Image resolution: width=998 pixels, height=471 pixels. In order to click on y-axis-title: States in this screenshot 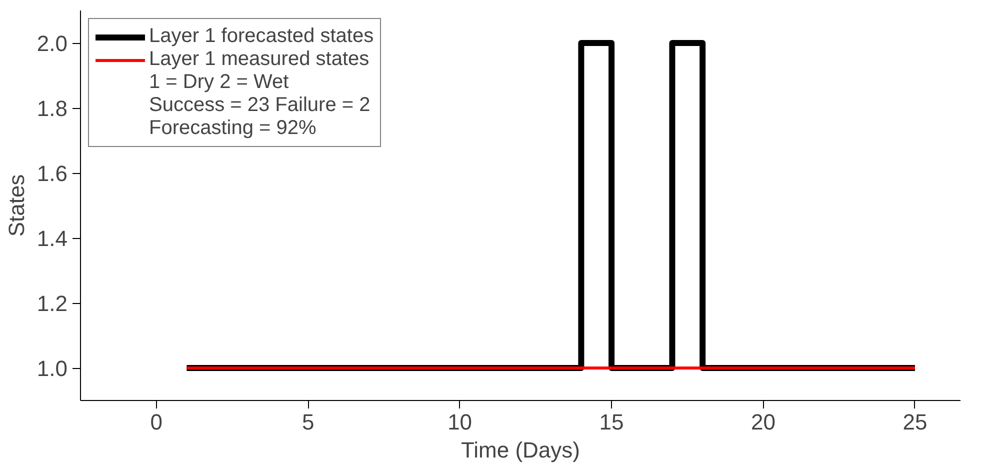, I will do `click(16, 205)`.